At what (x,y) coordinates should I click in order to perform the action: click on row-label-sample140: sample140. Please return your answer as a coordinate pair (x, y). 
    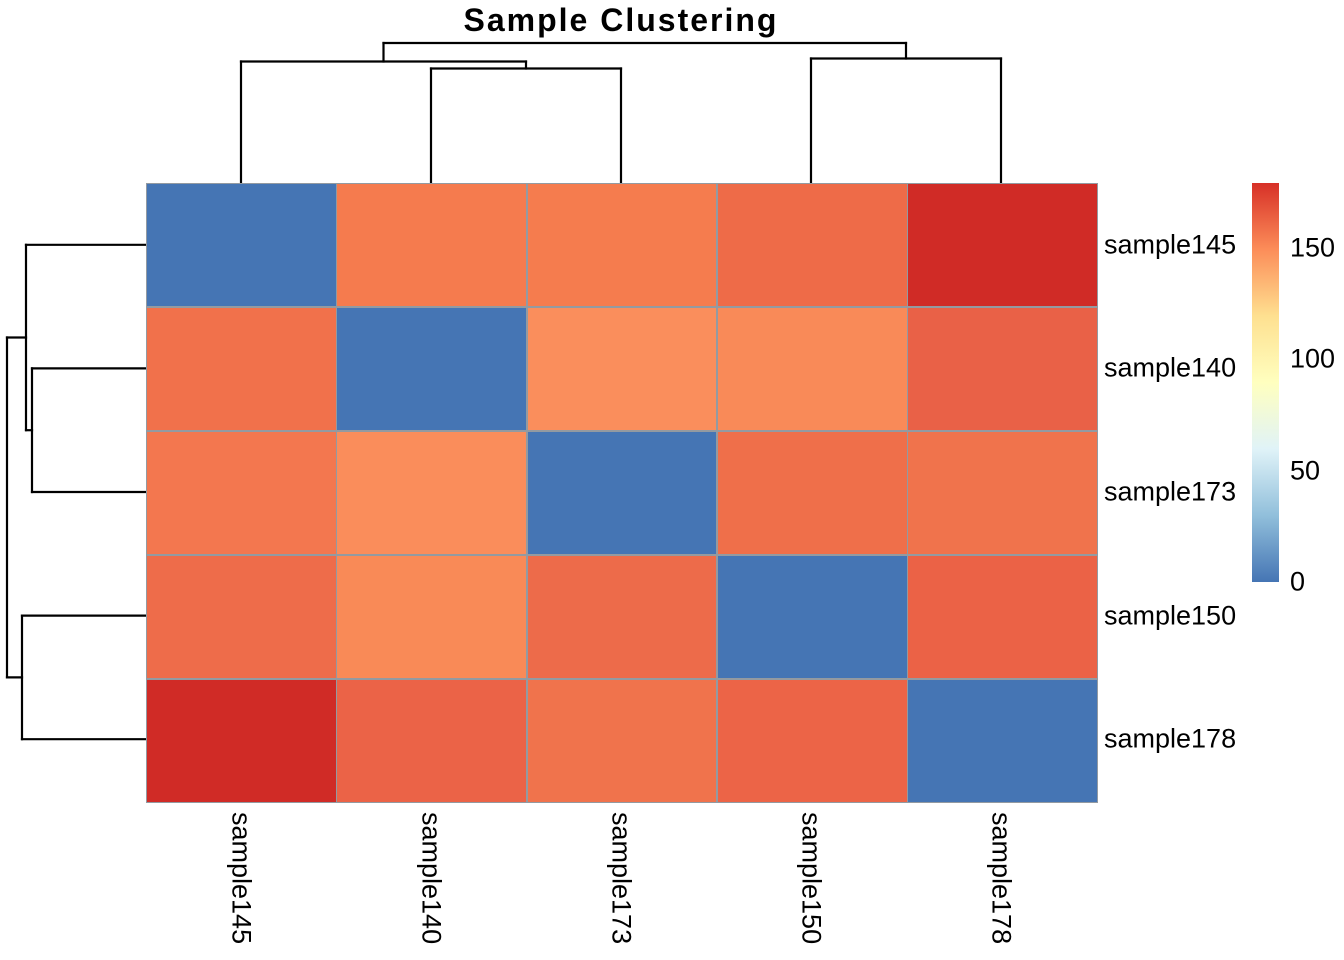
    Looking at the image, I should click on (1170, 367).